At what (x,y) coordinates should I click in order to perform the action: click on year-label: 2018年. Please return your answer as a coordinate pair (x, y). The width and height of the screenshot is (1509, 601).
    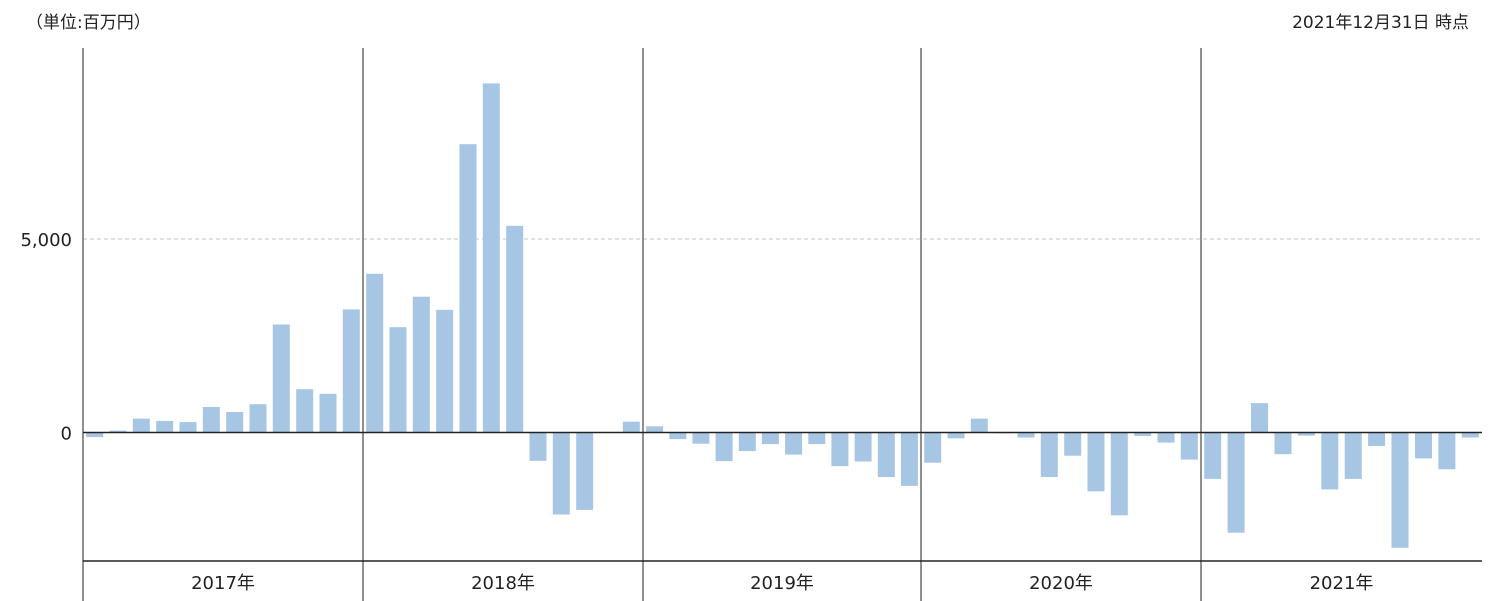
    Looking at the image, I should click on (503, 583).